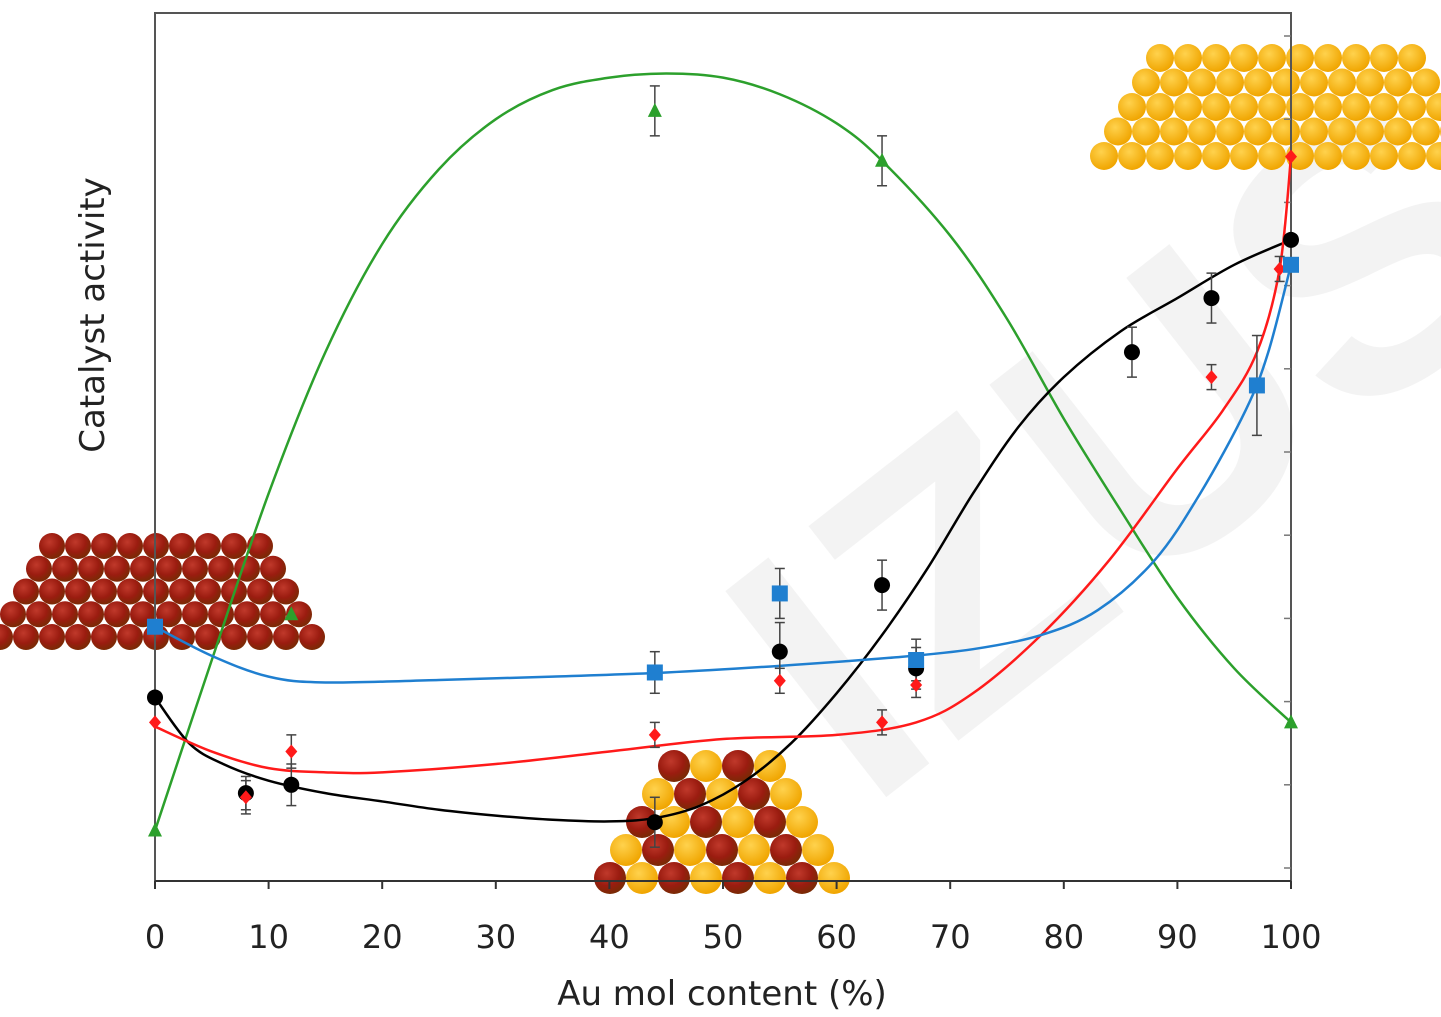 The height and width of the screenshot is (1017, 1441). Describe the element at coordinates (1063, 937) in the screenshot. I see `x-tick-label: 80` at that location.